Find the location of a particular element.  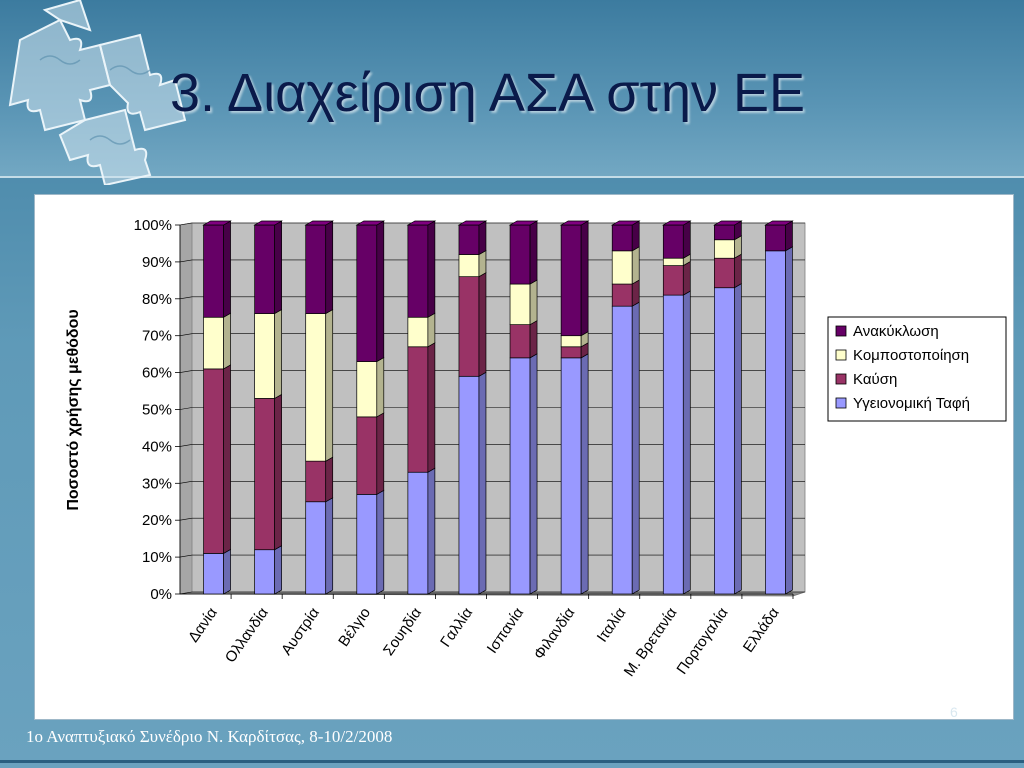

footer-divider is located at coordinates (512, 761).